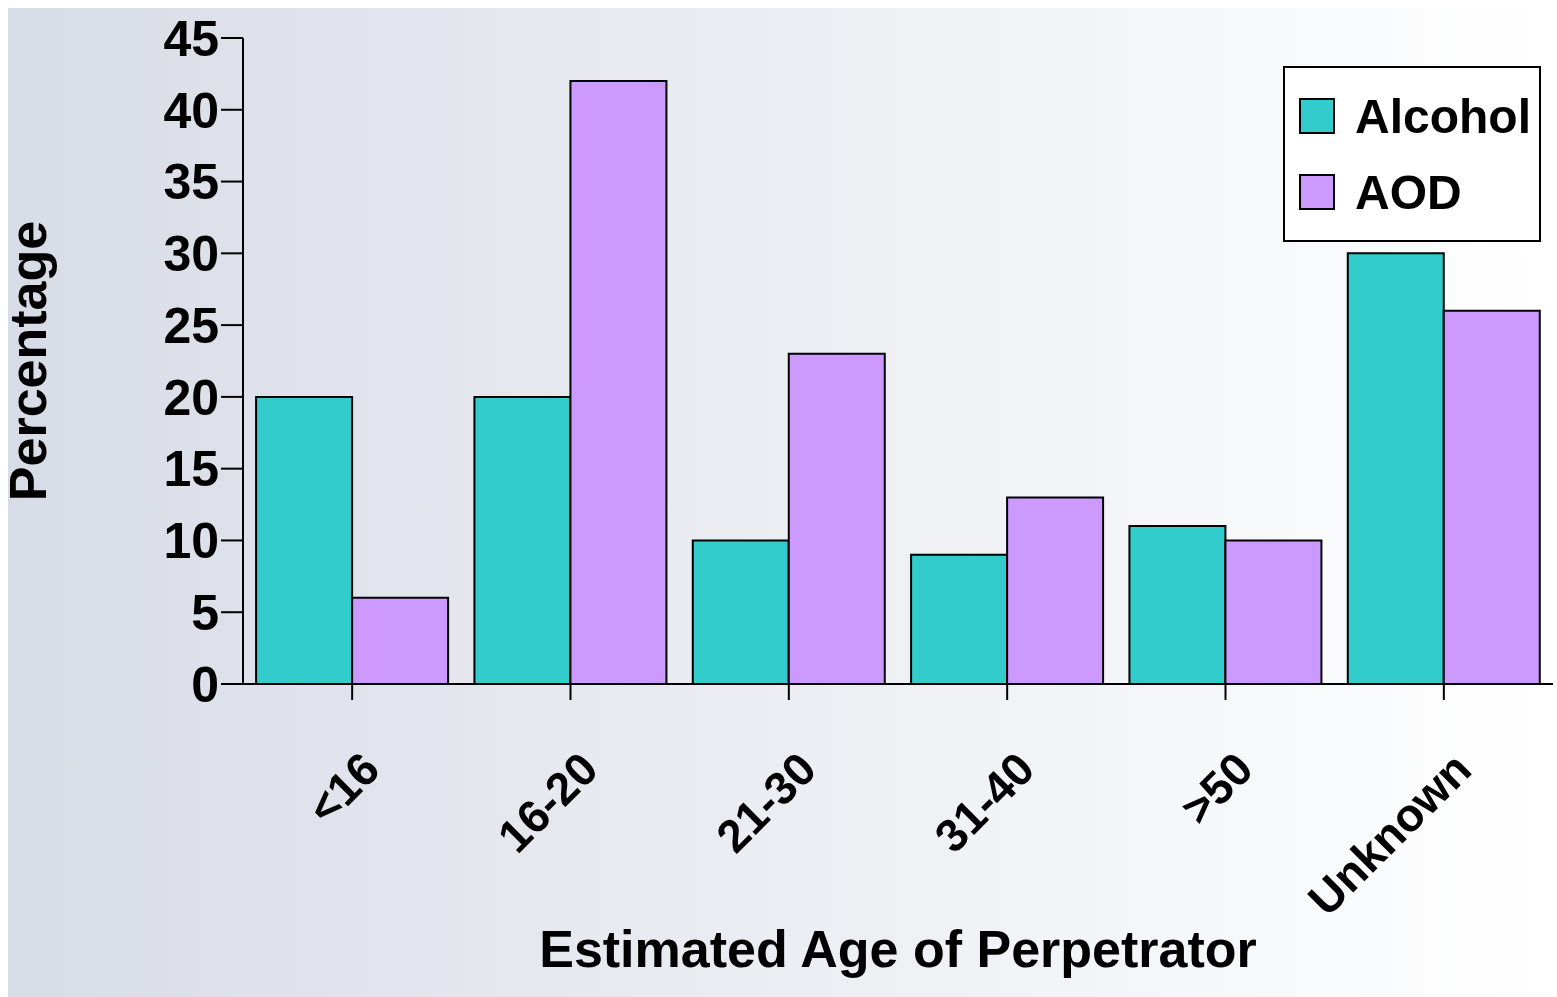 This screenshot has width=1557, height=997. Describe the element at coordinates (191, 397) in the screenshot. I see `y-tick-label: 20` at that location.